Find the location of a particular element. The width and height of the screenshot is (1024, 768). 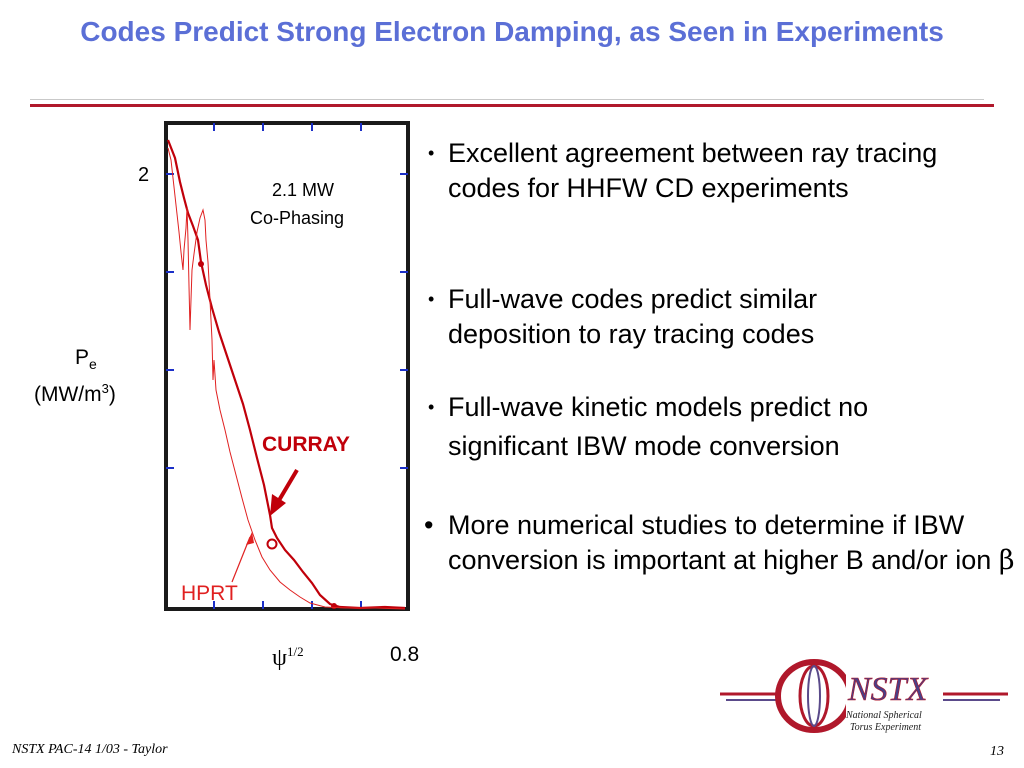

title-underline-thin is located at coordinates (507, 99).